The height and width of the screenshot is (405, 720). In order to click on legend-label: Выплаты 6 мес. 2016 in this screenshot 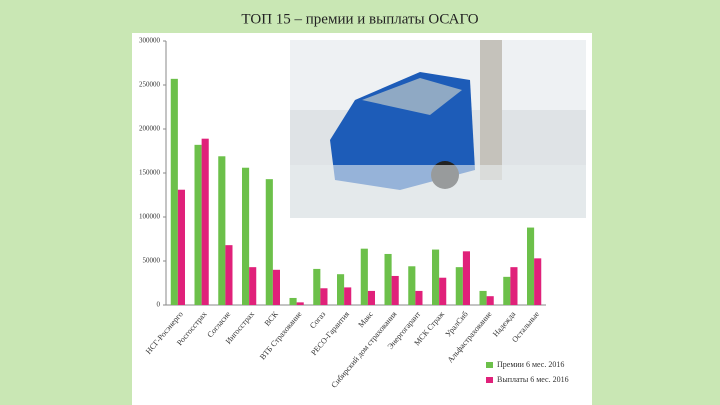, I will do `click(533, 379)`.